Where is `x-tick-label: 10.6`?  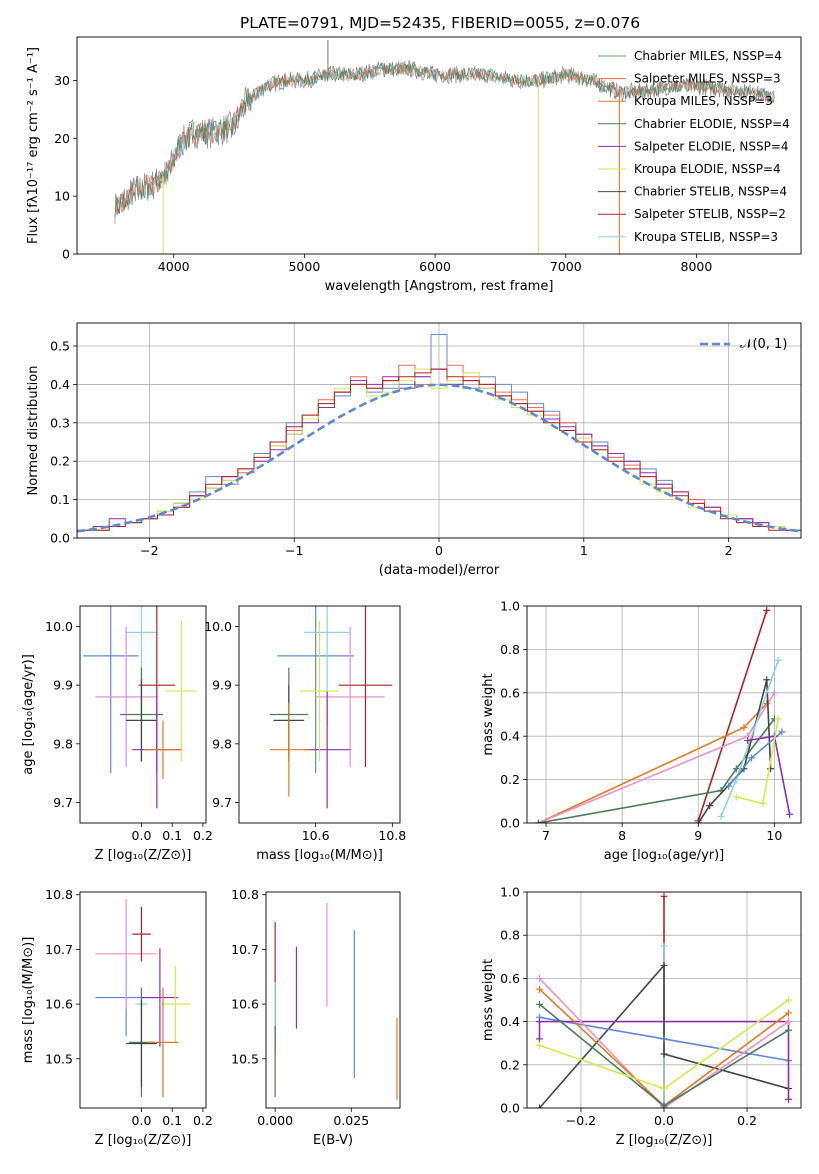 x-tick-label: 10.6 is located at coordinates (316, 835).